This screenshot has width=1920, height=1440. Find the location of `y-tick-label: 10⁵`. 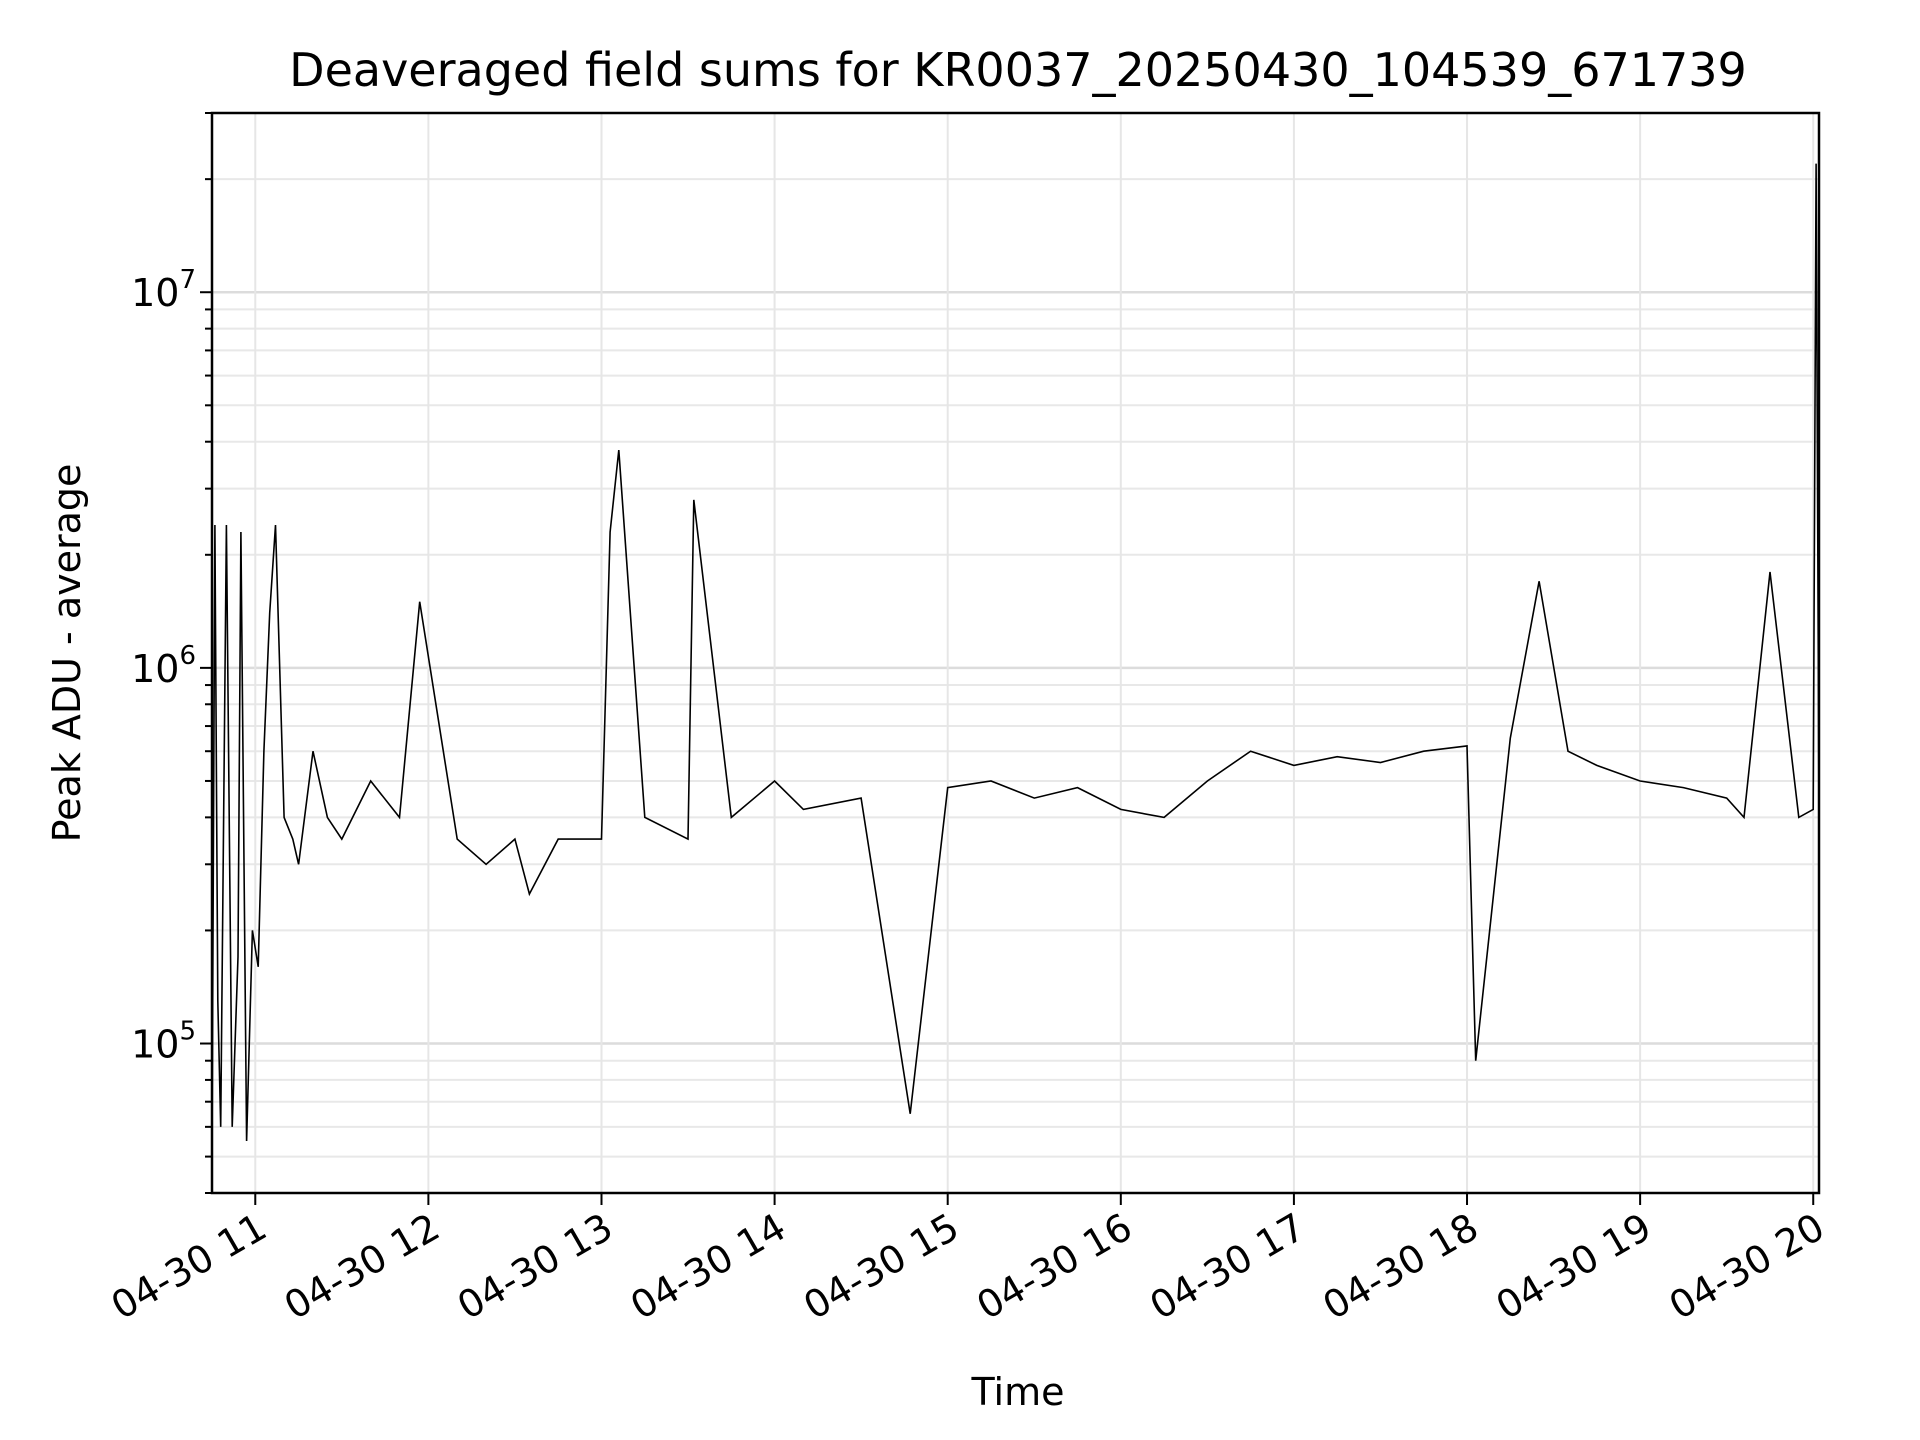

y-tick-label: 10⁵ is located at coordinates (163, 1042).